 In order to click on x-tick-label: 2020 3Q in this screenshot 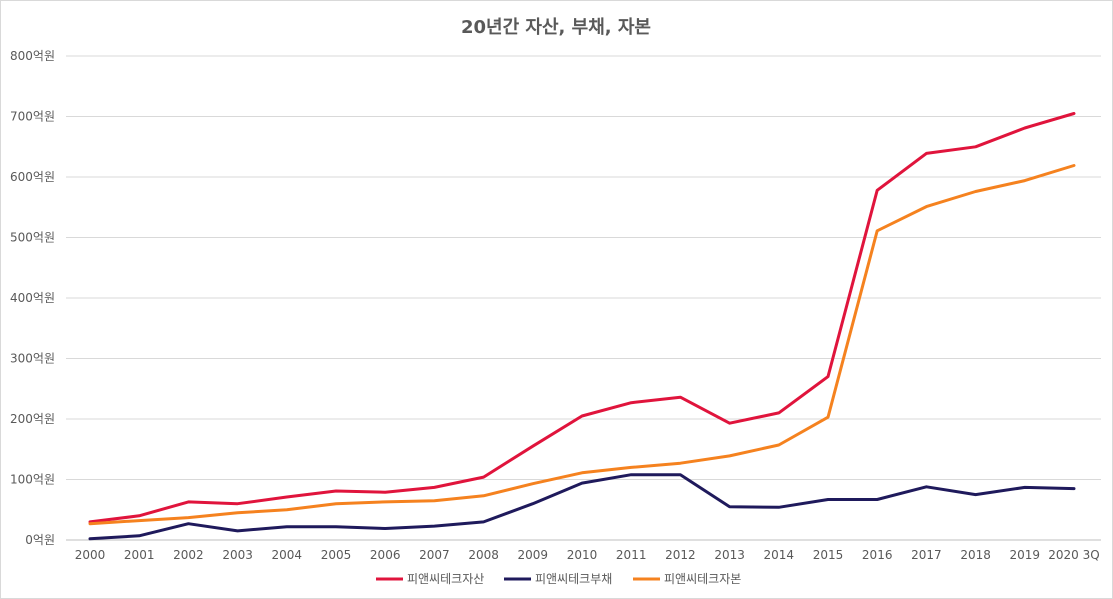, I will do `click(1073, 555)`.